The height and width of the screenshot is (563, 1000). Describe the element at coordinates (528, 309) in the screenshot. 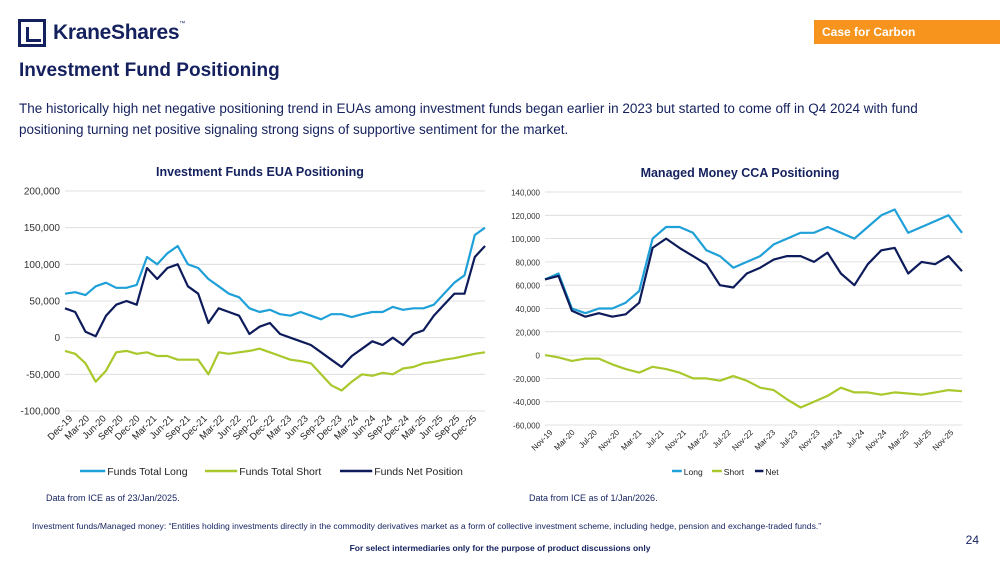

I see `y-tick-label: 40,000` at that location.